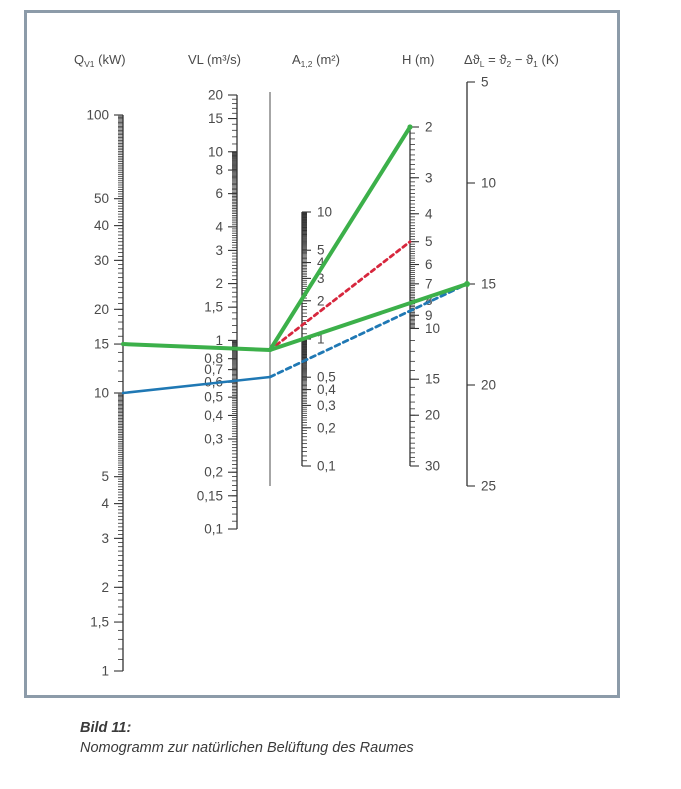  Describe the element at coordinates (100, 60) in the screenshot. I see `header-qv: QV1 (kW)` at that location.